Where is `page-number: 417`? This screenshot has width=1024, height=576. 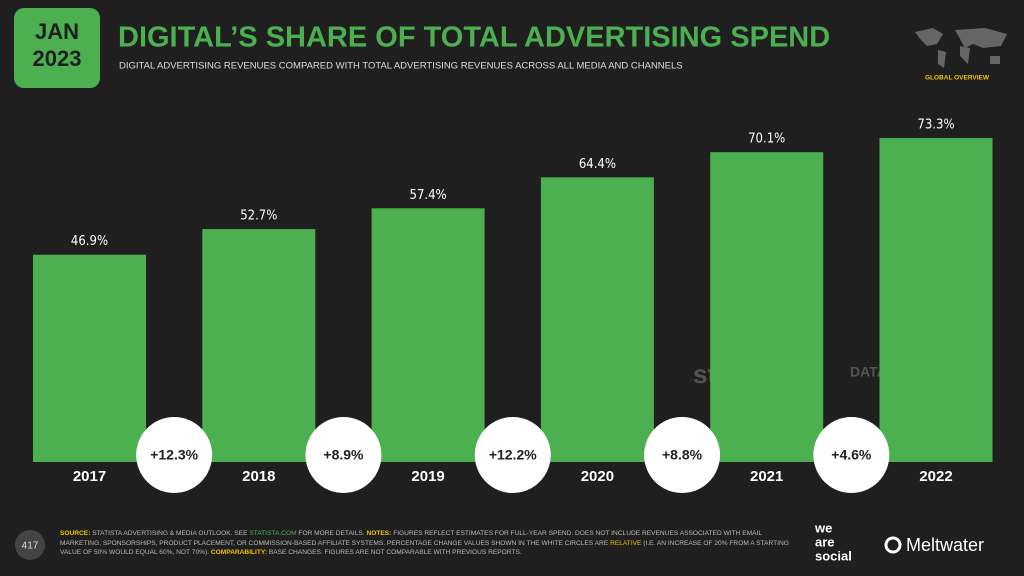 page-number: 417 is located at coordinates (30, 546).